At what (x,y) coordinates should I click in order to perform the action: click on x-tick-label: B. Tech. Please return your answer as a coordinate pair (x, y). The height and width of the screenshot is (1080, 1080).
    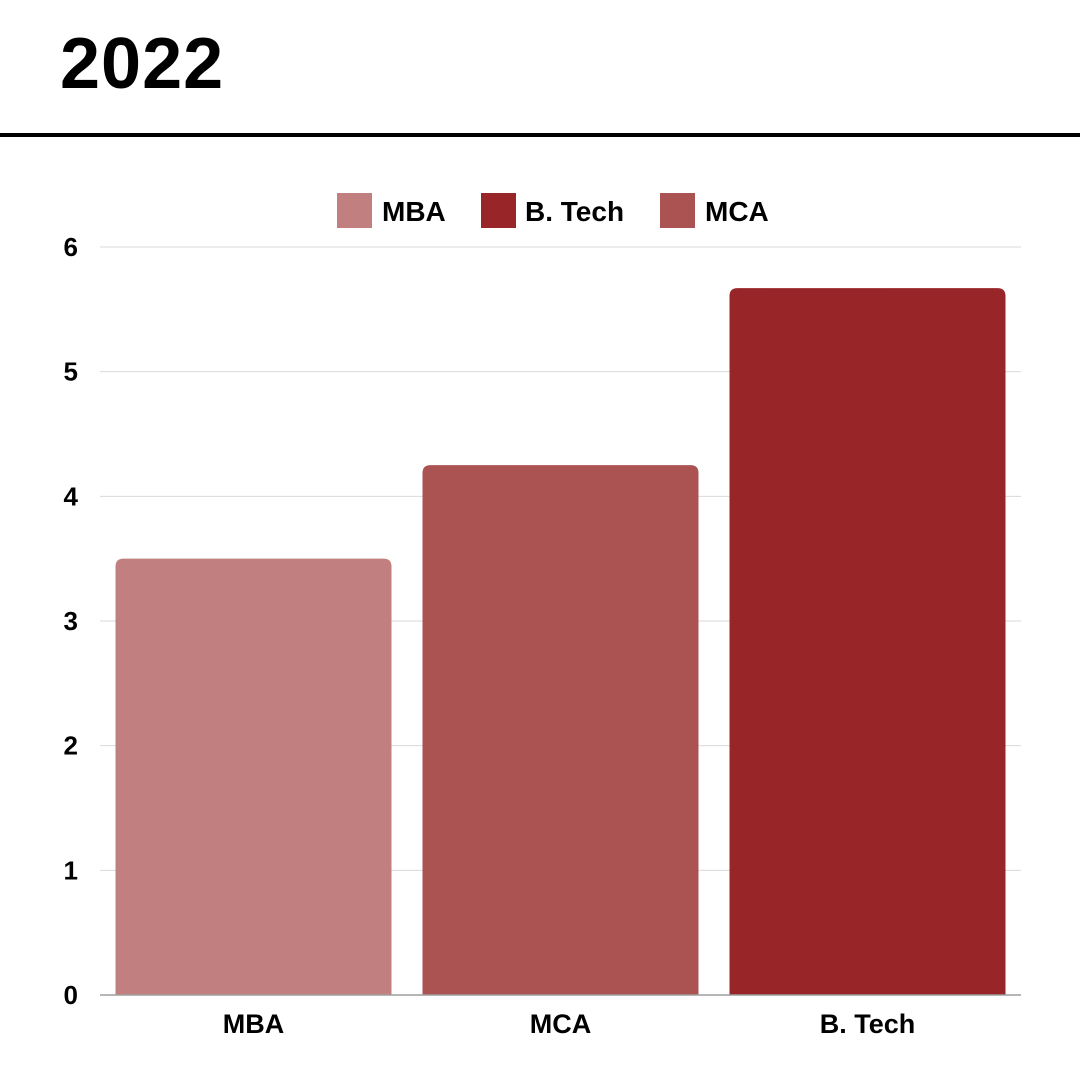
    Looking at the image, I should click on (868, 1024).